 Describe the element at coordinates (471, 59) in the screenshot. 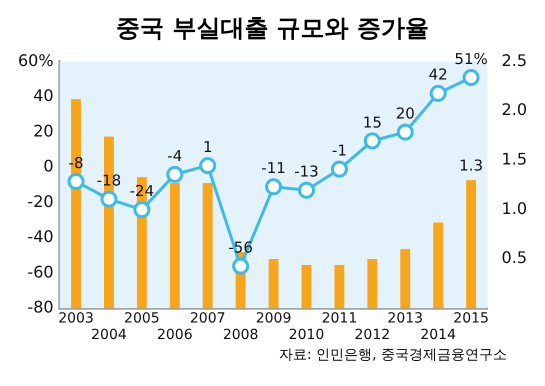

I see `data-label: 51%` at that location.